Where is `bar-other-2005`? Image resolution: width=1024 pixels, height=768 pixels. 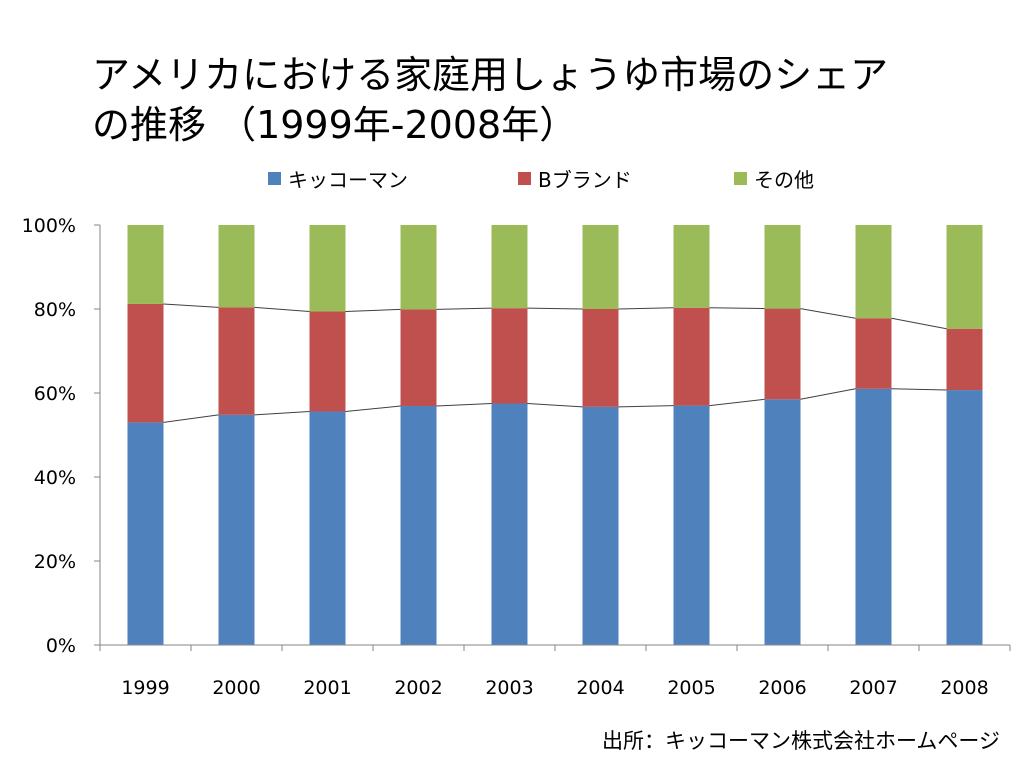
bar-other-2005 is located at coordinates (691, 266).